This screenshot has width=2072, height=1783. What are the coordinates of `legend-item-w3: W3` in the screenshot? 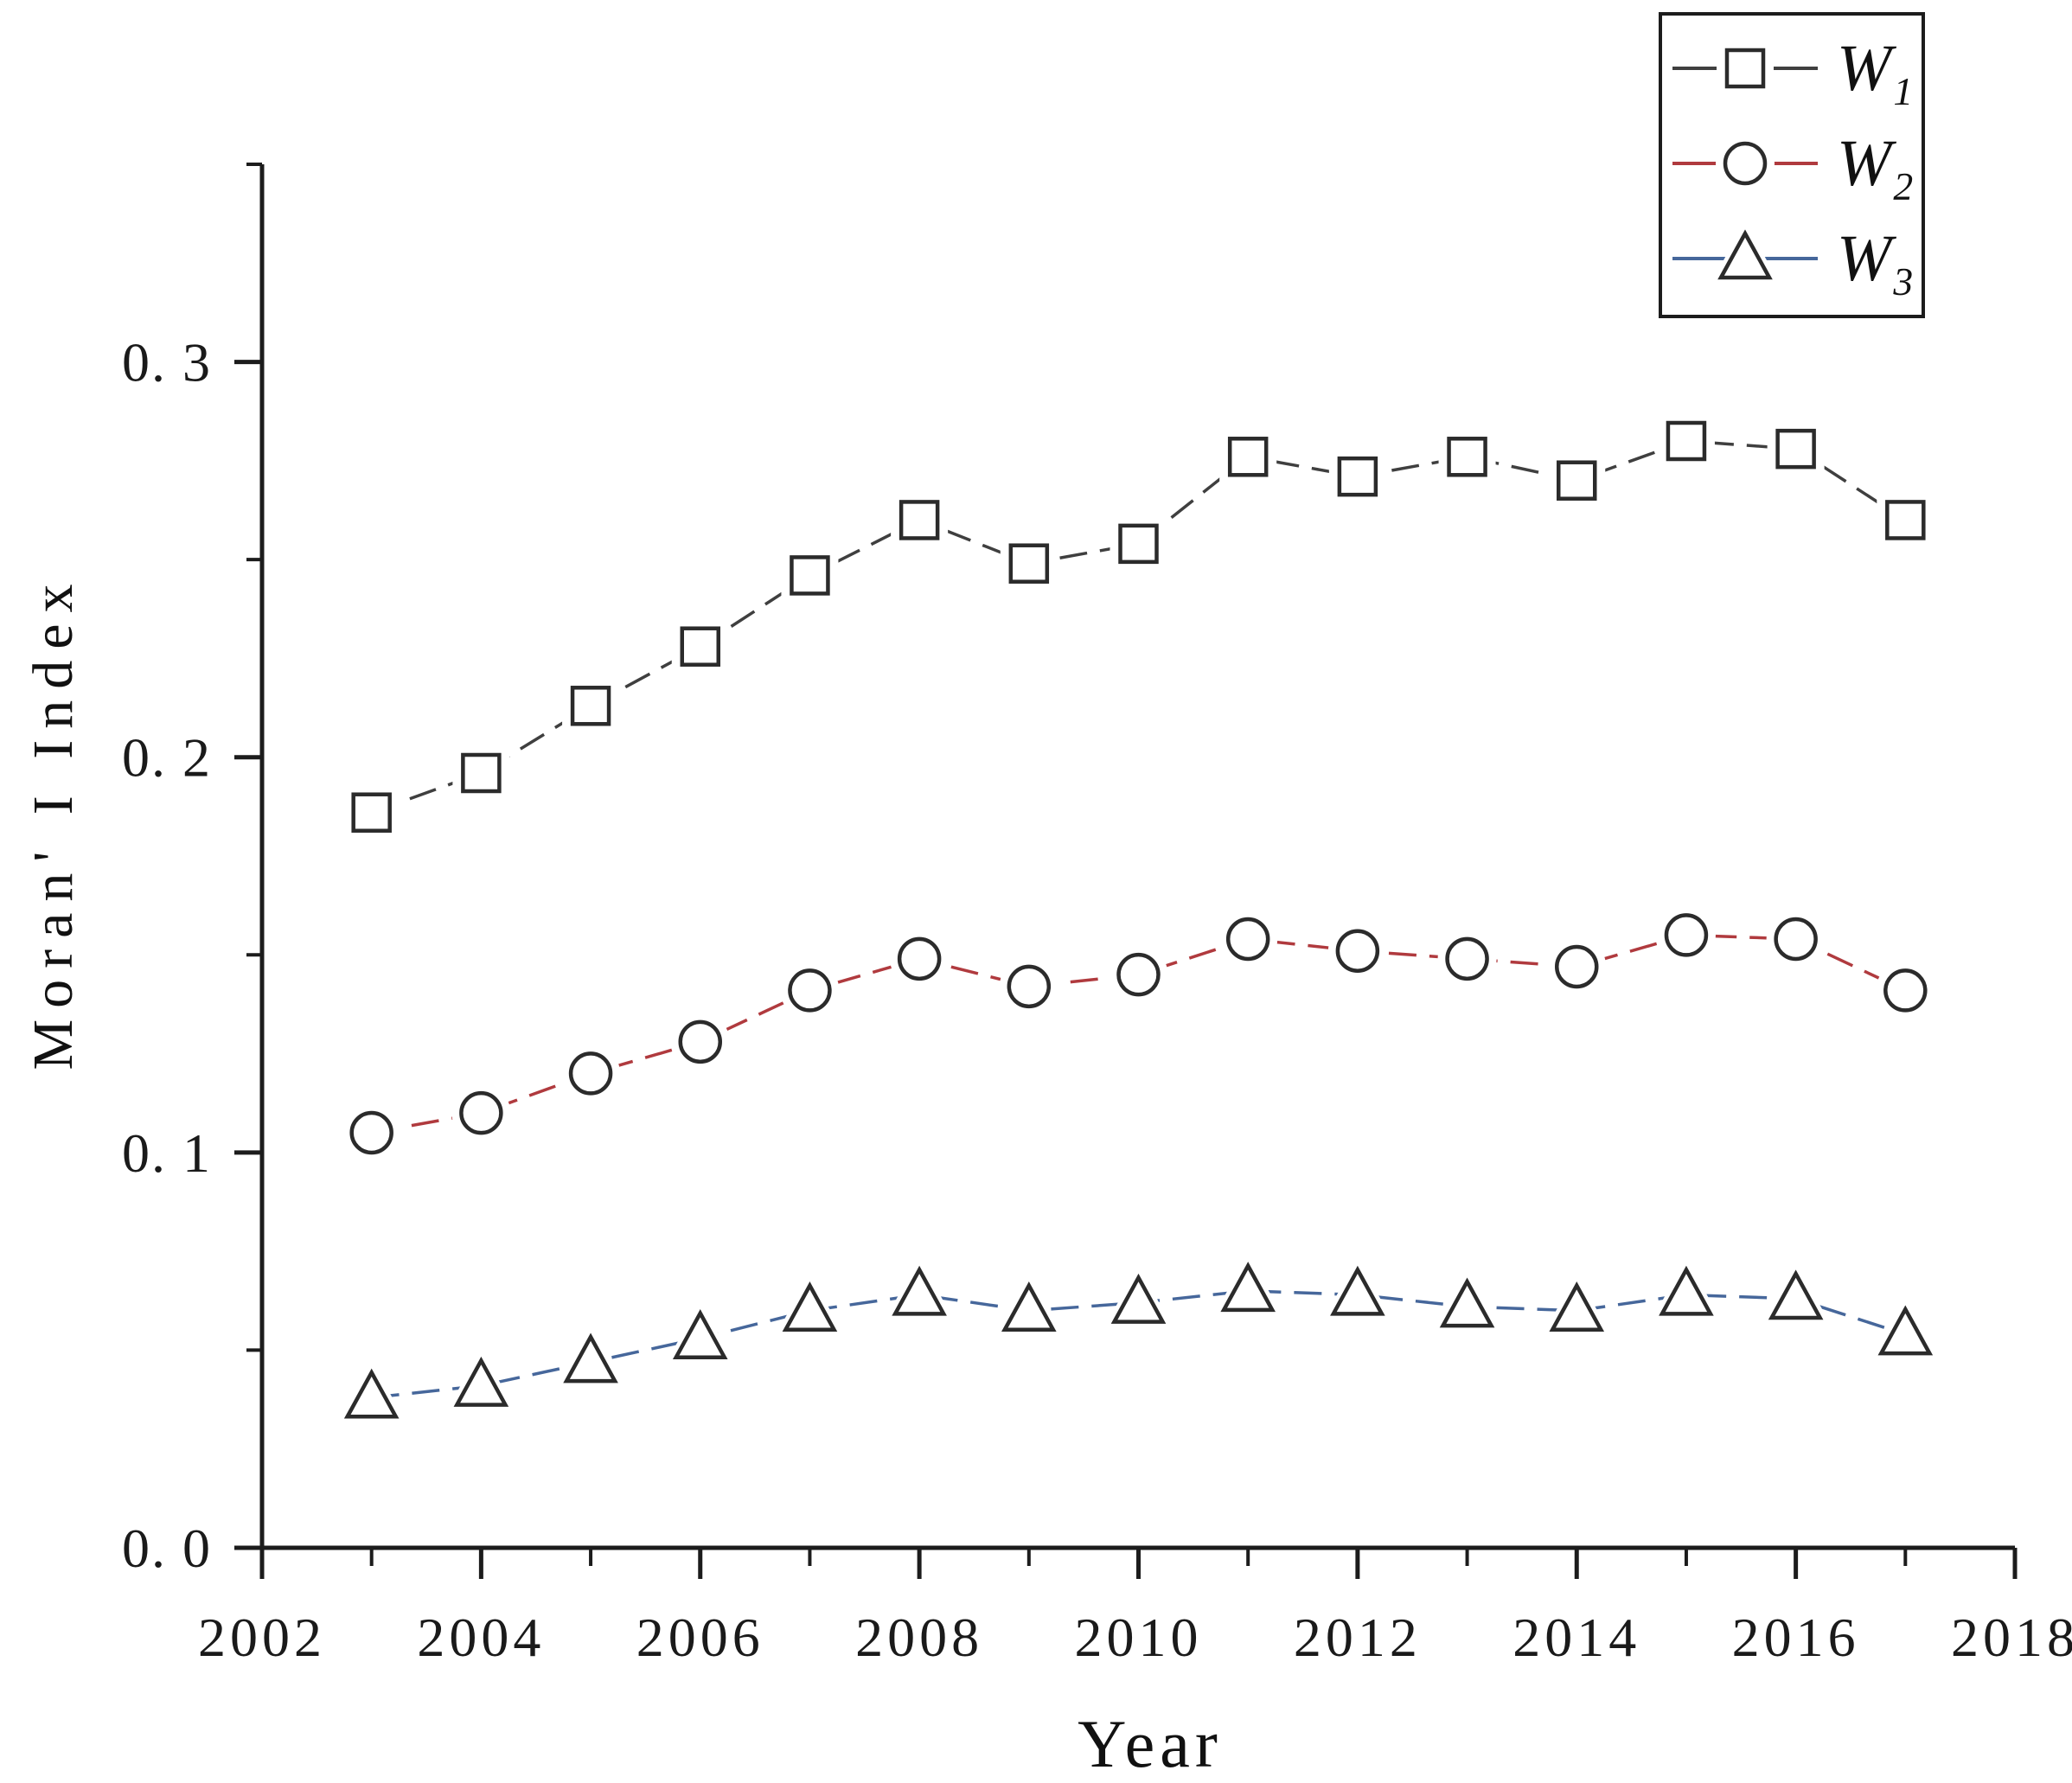 It's located at (1797, 264).